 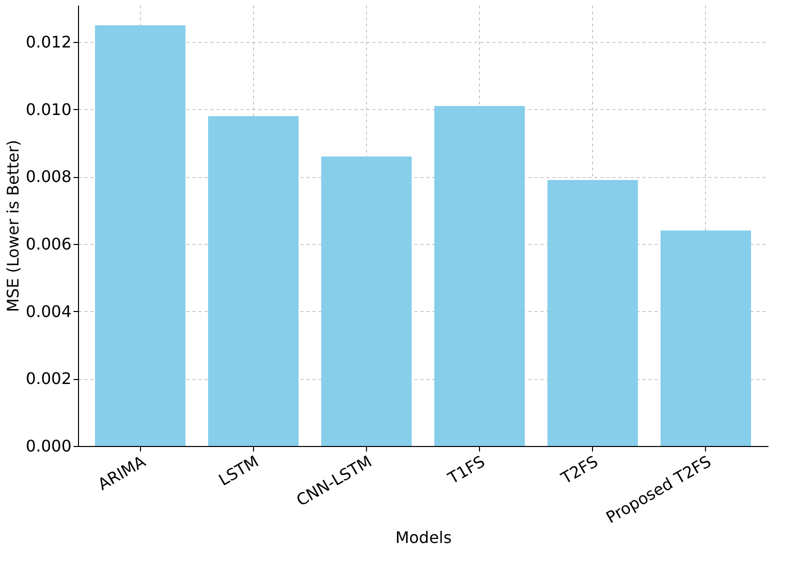 What do you see at coordinates (49, 109) in the screenshot?
I see `y-tick-label: 0.010` at bounding box center [49, 109].